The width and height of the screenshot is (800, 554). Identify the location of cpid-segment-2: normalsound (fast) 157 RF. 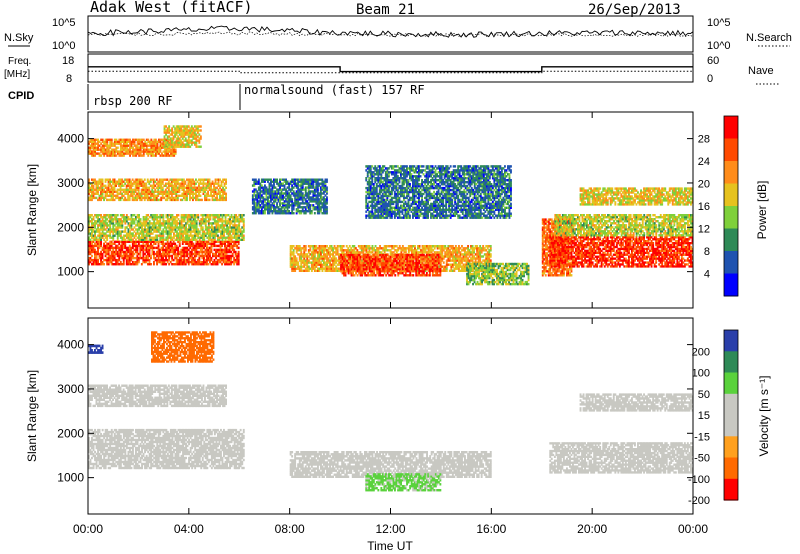
(334, 90).